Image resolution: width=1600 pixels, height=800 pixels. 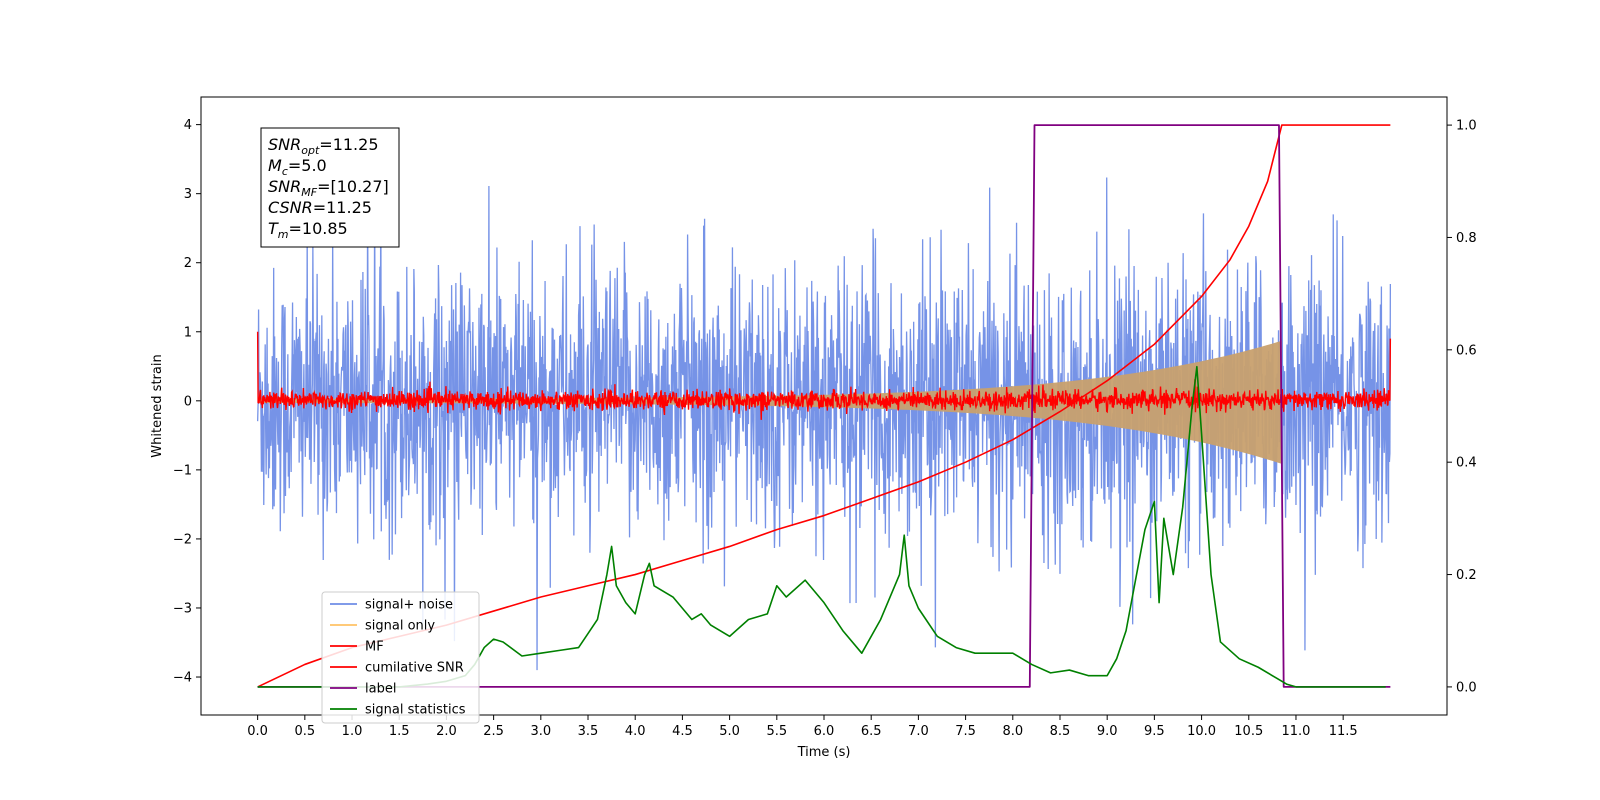 What do you see at coordinates (273, 228) in the screenshot?
I see `annotation-symbol: T` at bounding box center [273, 228].